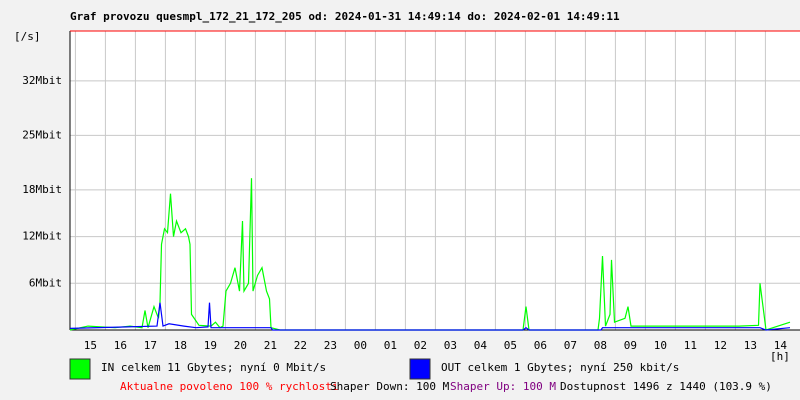 The height and width of the screenshot is (400, 800). What do you see at coordinates (42, 80) in the screenshot?
I see `y-tick-label: 32Mbit` at bounding box center [42, 80].